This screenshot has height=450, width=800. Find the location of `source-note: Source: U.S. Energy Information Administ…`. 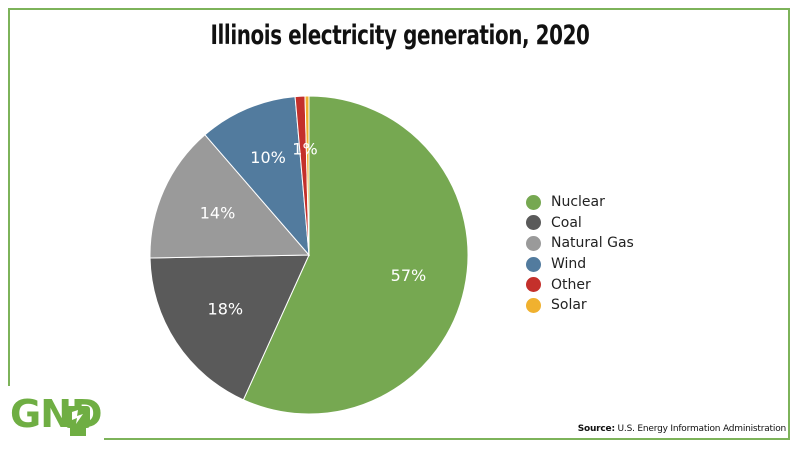

source-note: Source: U.S. Energy Information Administ… is located at coordinates (682, 429).